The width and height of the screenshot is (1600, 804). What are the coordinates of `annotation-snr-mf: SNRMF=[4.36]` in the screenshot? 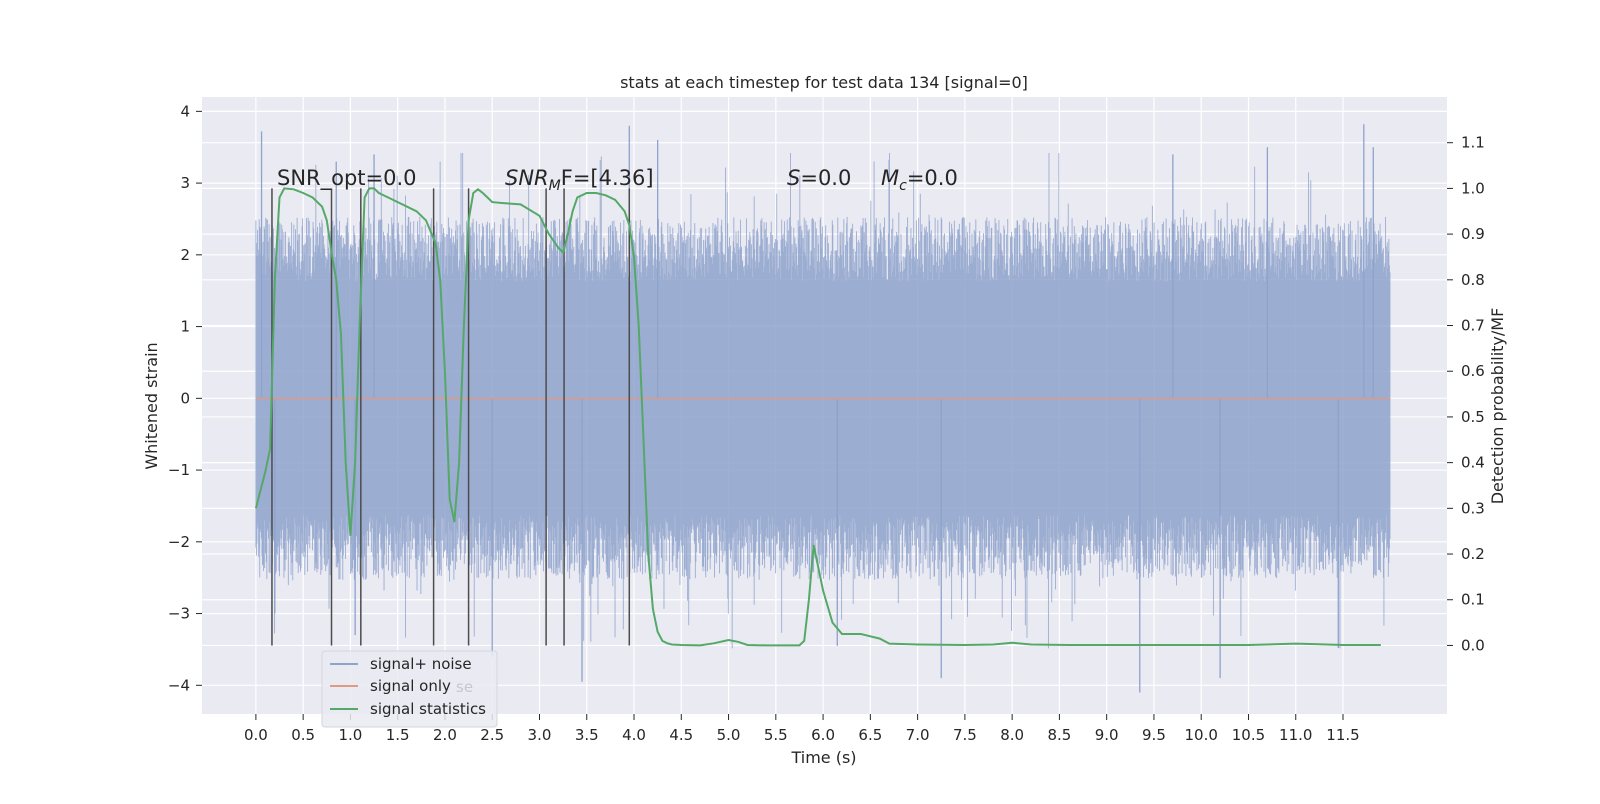 It's located at (579, 180).